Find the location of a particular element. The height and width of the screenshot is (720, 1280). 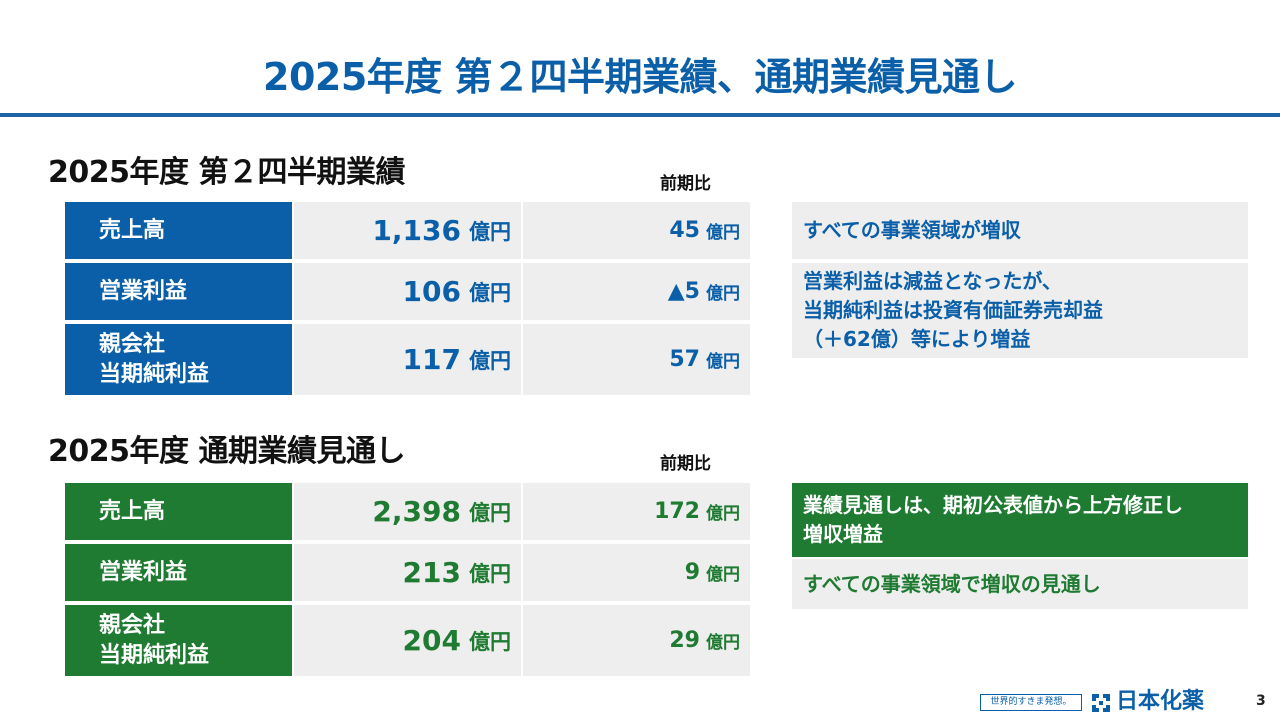

fy-row-value: 204 億円 is located at coordinates (407, 640).